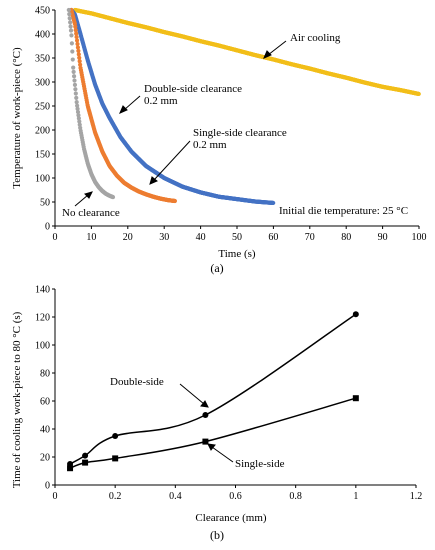 The height and width of the screenshot is (550, 435). What do you see at coordinates (175, 496) in the screenshot?
I see `chart-b-x-tick-label: 0.4` at bounding box center [175, 496].